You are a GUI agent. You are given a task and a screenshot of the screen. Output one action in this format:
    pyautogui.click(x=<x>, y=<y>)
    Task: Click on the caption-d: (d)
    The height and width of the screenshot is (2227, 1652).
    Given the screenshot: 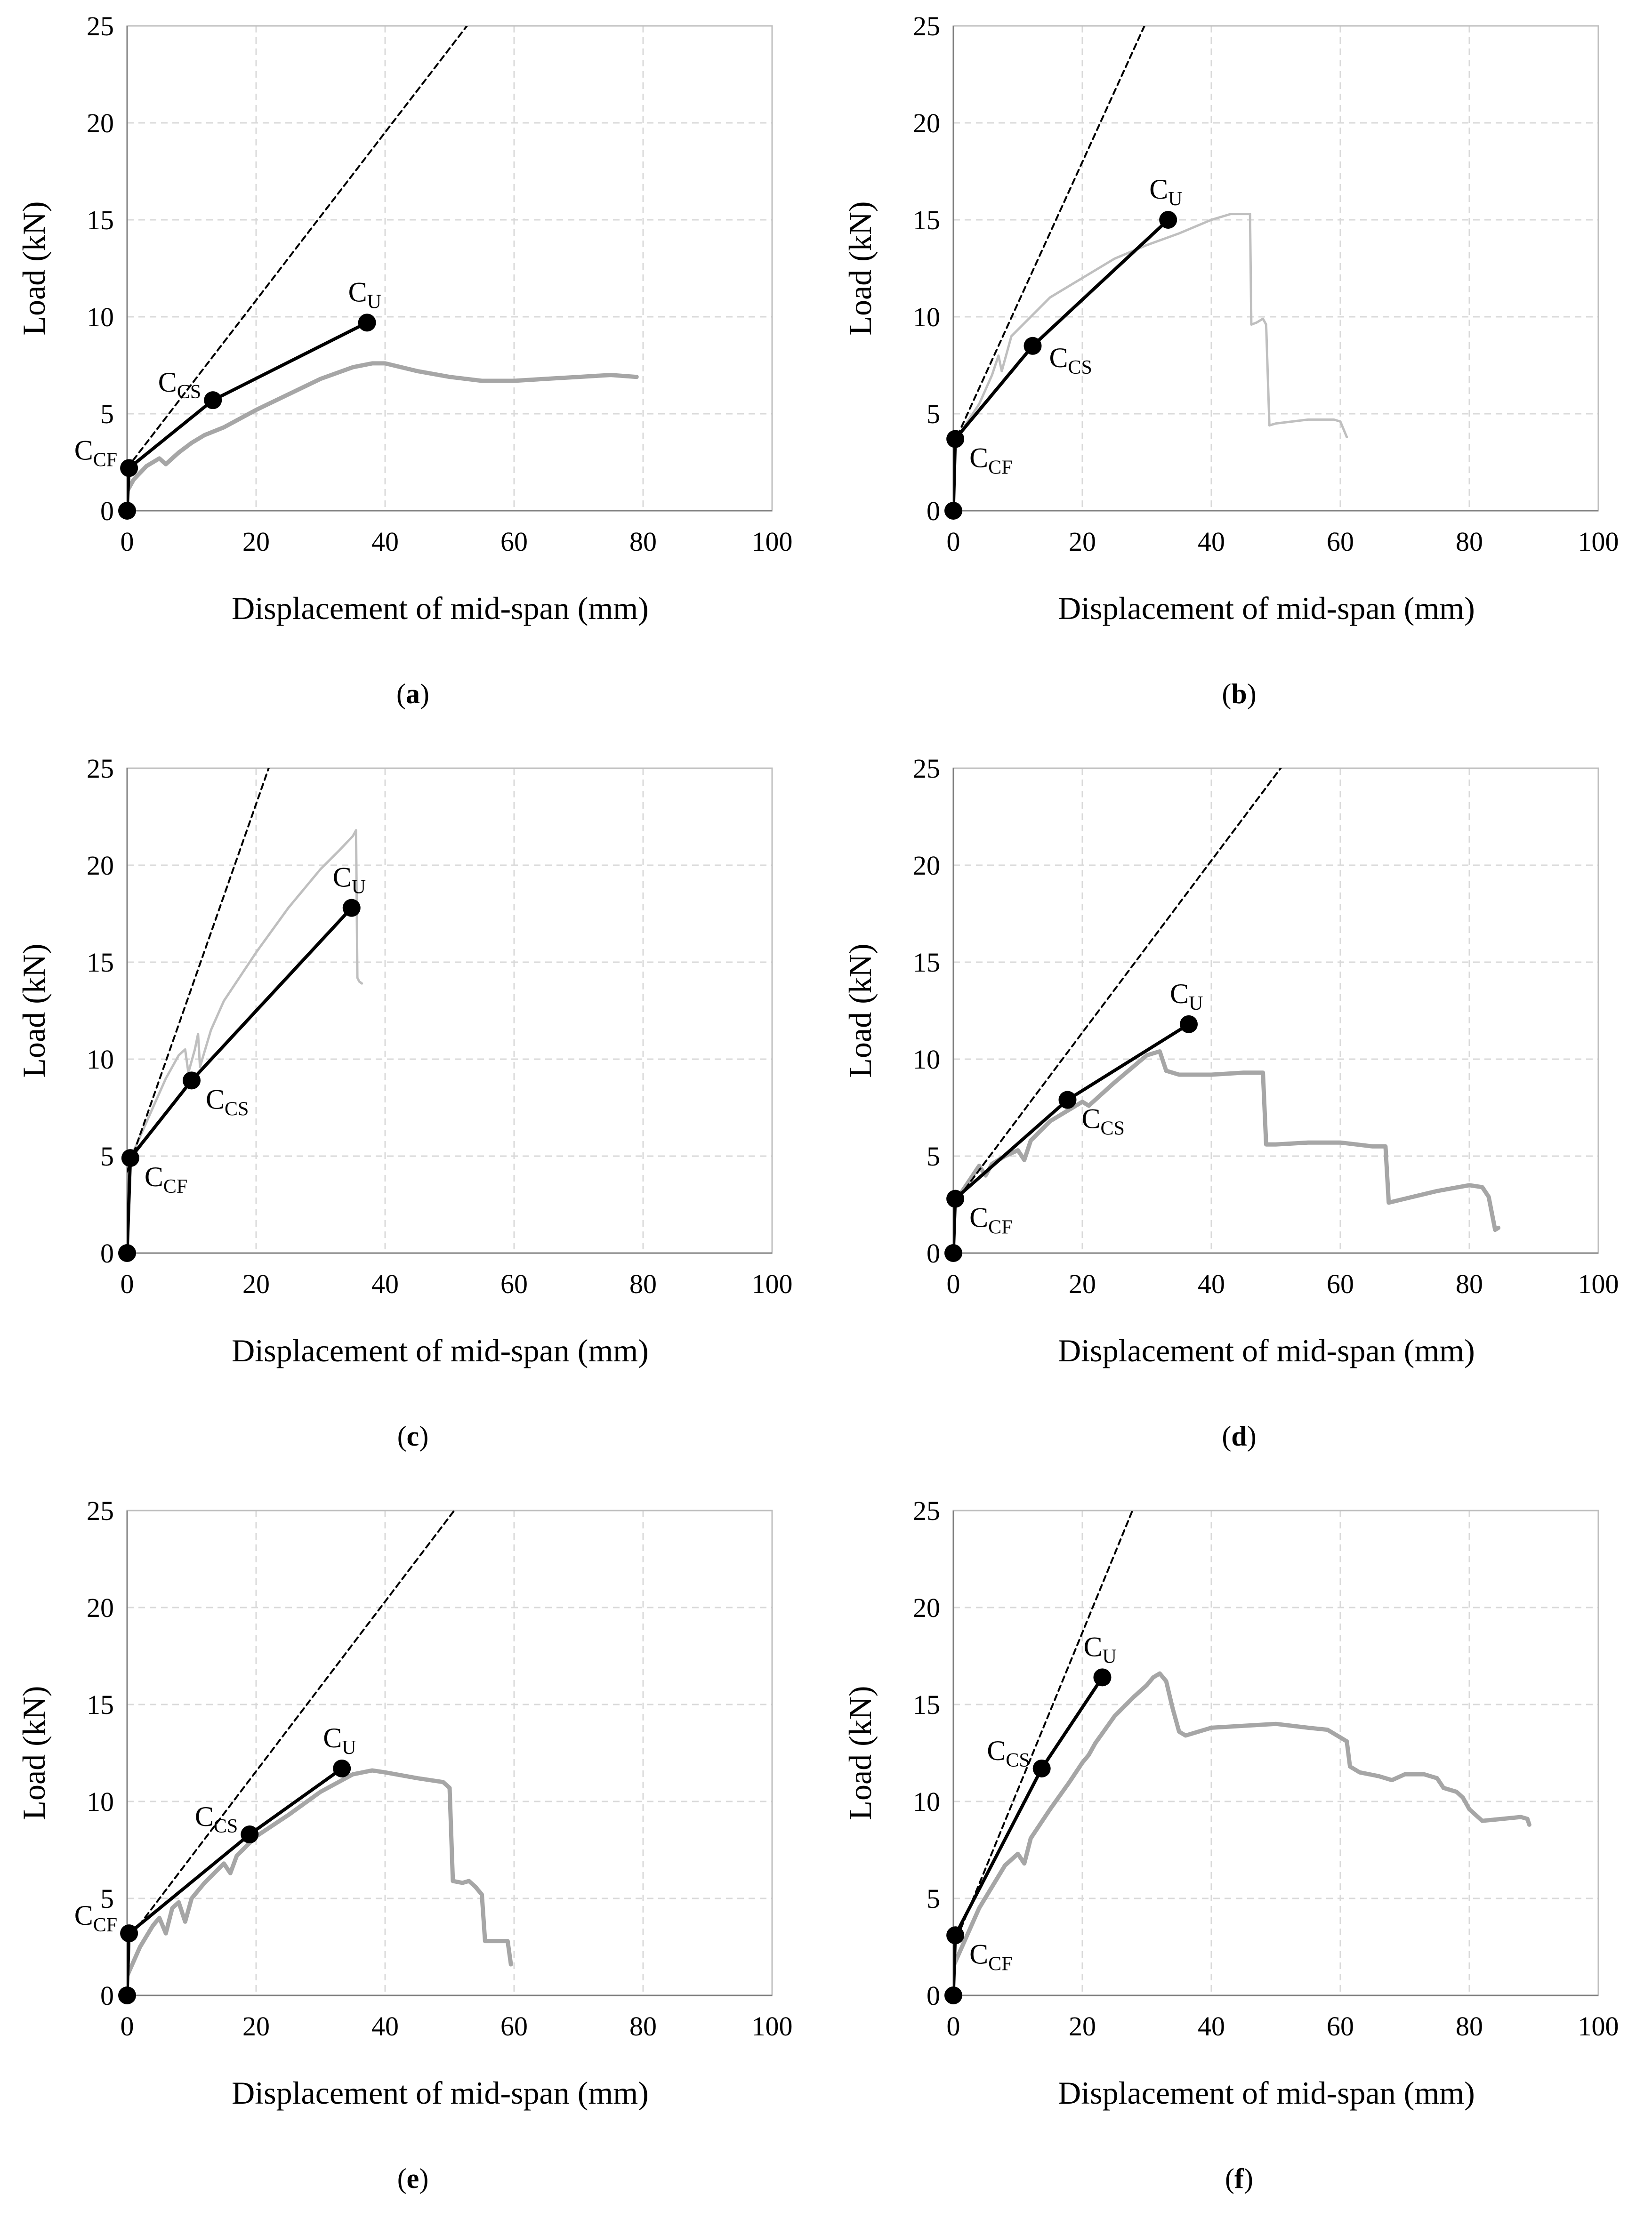 What is the action you would take?
    pyautogui.click(x=1239, y=1436)
    